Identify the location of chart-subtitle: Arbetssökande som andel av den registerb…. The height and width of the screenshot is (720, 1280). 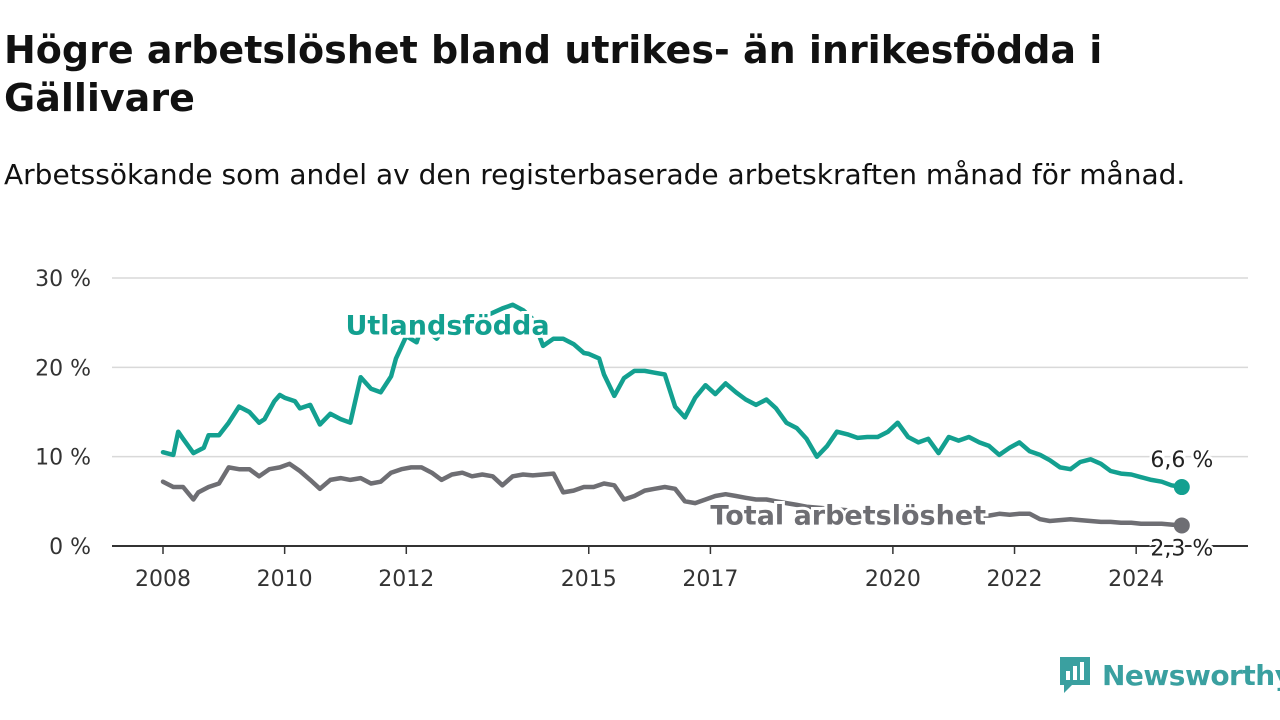
(595, 174).